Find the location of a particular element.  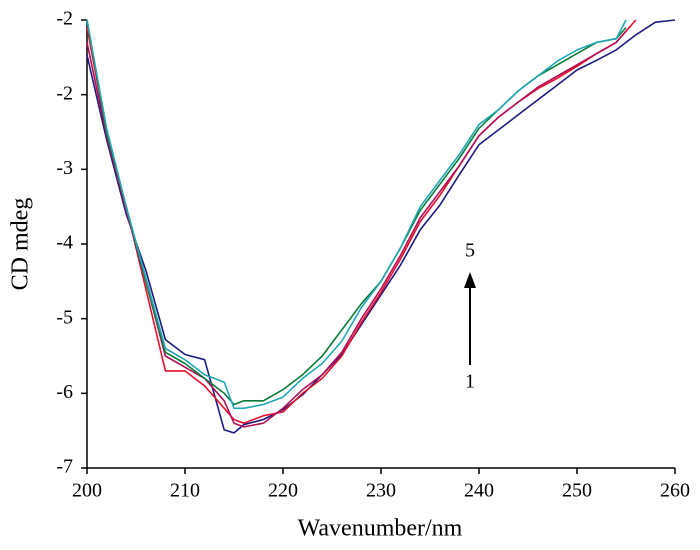

x-tick-label: 250 is located at coordinates (577, 491).